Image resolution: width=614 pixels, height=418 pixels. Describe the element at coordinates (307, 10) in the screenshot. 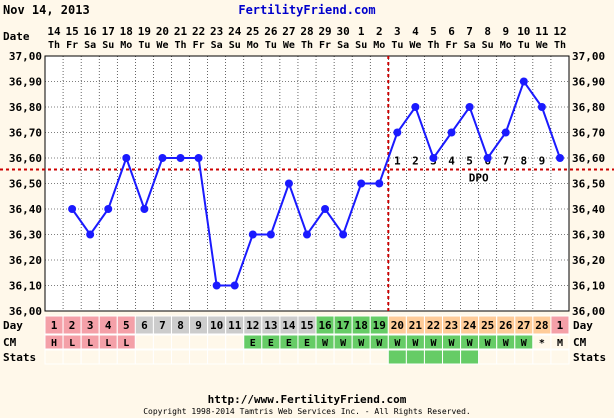

I see `site-title-link: FertilityFriend.com` at that location.